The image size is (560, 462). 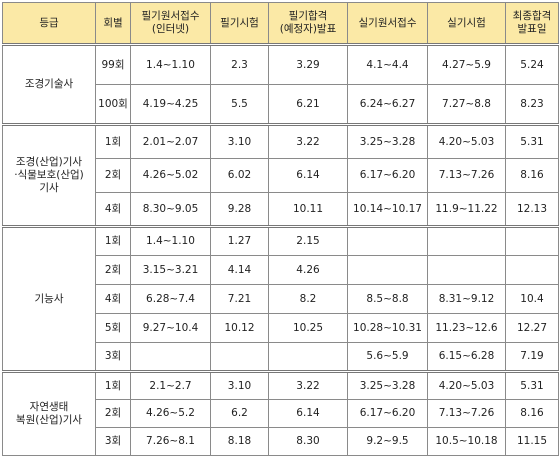 I want to click on date-cell: 6.02, so click(x=239, y=175).